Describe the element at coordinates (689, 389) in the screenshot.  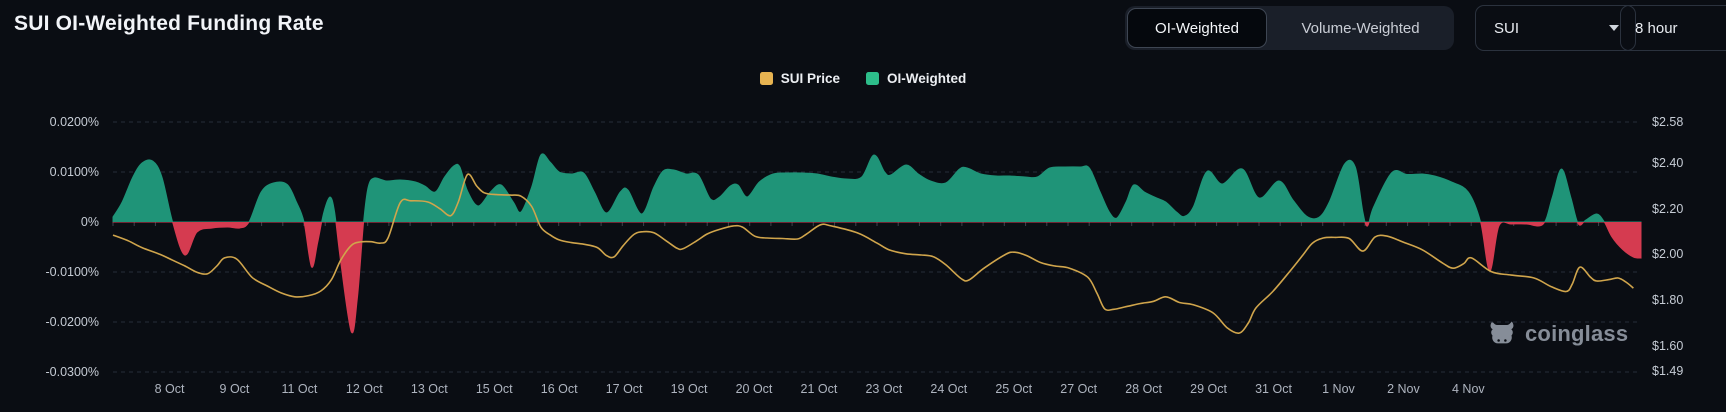
I see `x-axis-date-label: 19 Oct` at that location.